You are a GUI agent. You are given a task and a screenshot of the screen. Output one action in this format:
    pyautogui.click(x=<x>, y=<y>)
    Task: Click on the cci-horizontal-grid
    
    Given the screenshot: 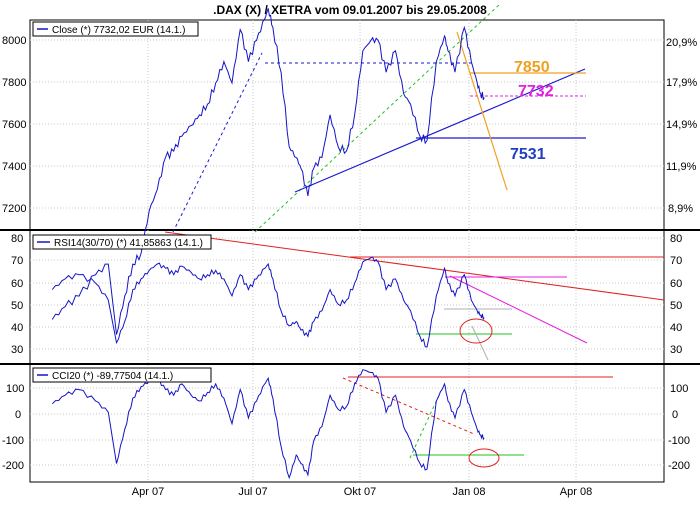 What is the action you would take?
    pyautogui.click(x=347, y=426)
    